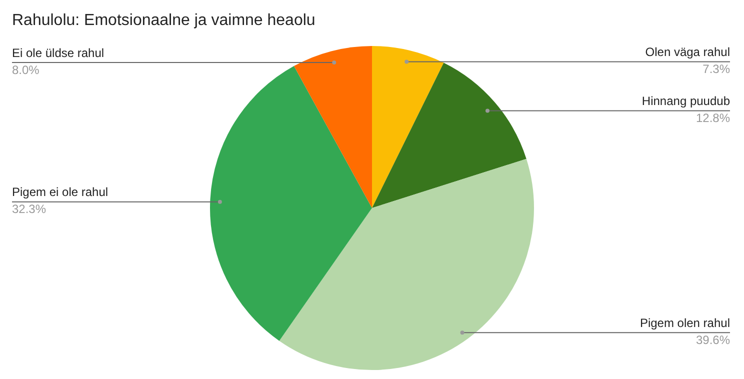 The height and width of the screenshot is (379, 744). I want to click on slice-label: Pigem ei ole rahul, so click(60, 192).